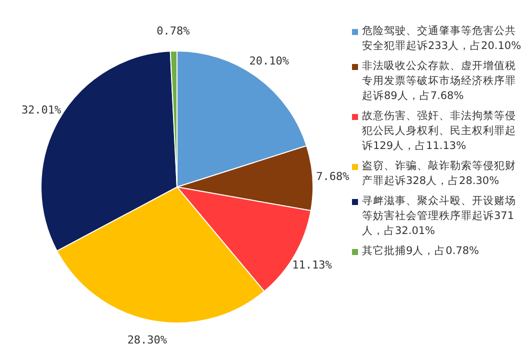 This screenshot has height=363, width=528. I want to click on legend-label: 寻衅滋事、聚众斗殴、开设赌场等妨害社会管理秩序罪起诉371人，占32.01%, so click(439, 216).